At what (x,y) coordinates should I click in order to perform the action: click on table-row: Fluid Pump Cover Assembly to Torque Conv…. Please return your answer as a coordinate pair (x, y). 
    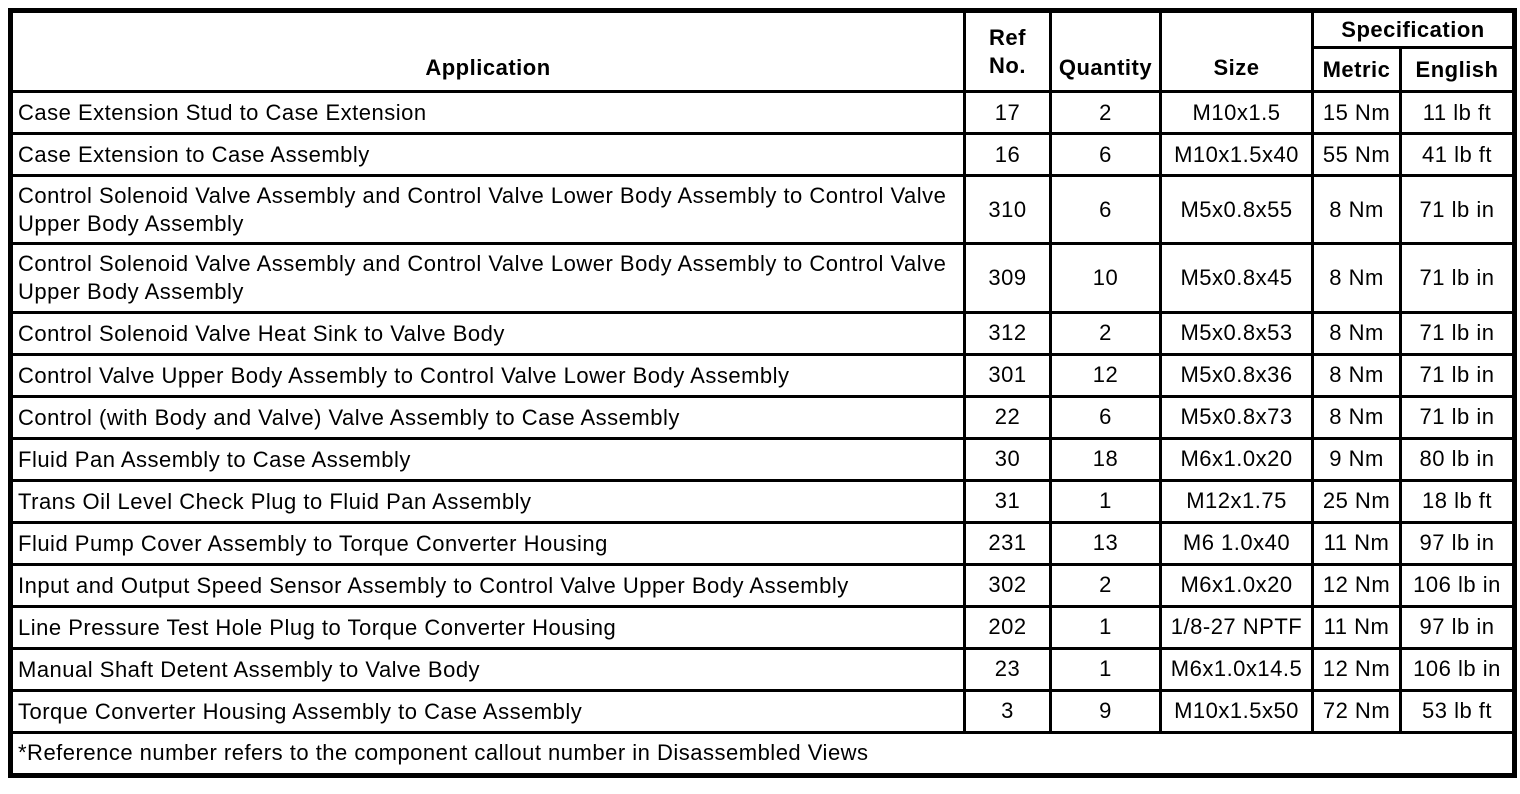
    Looking at the image, I should click on (763, 543).